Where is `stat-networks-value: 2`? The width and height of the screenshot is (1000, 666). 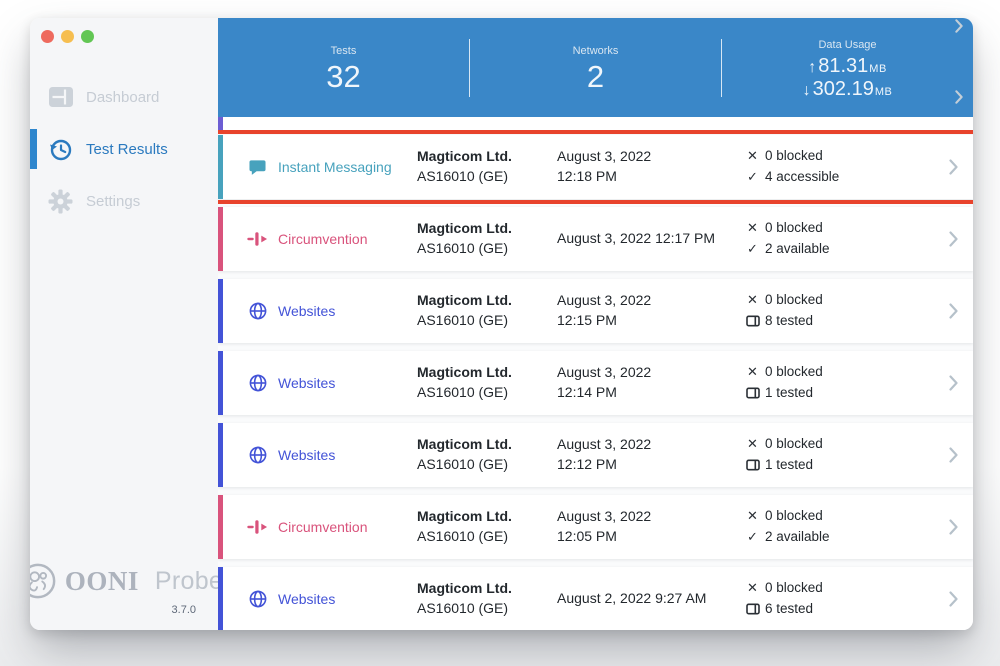
stat-networks-value: 2 is located at coordinates (595, 77).